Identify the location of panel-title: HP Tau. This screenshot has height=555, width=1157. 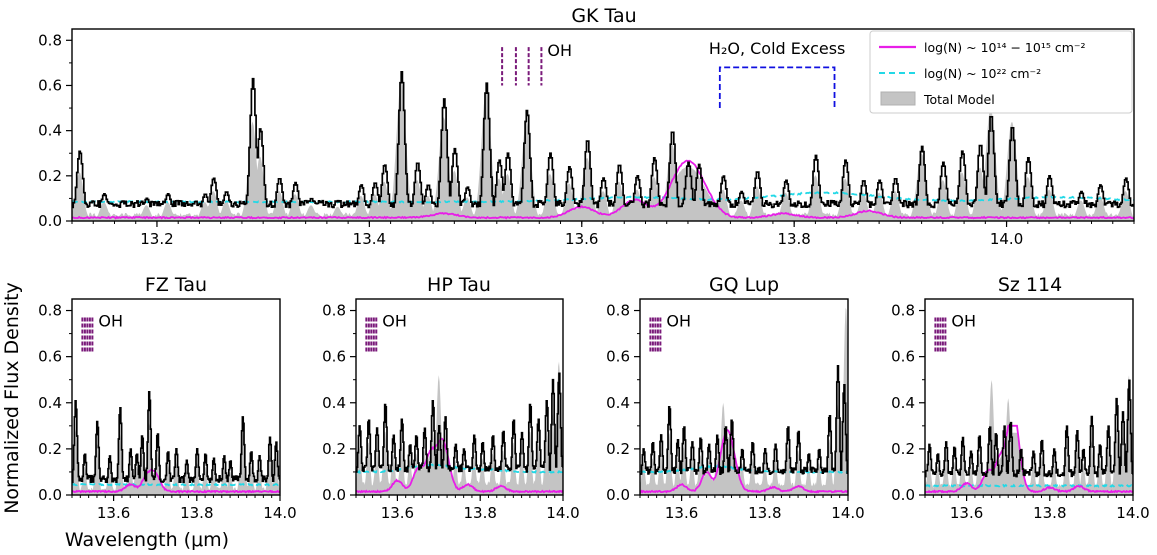
(459, 285).